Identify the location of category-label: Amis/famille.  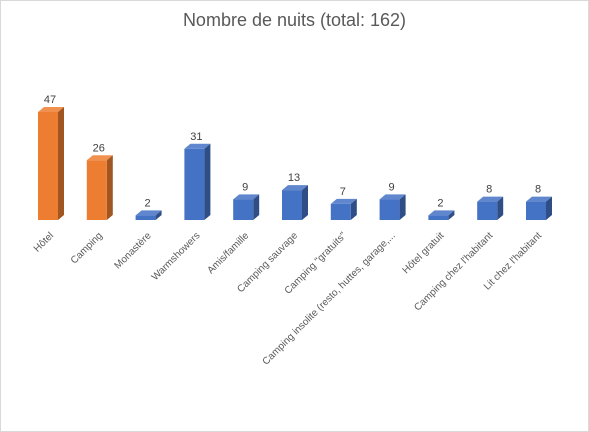
(228, 253).